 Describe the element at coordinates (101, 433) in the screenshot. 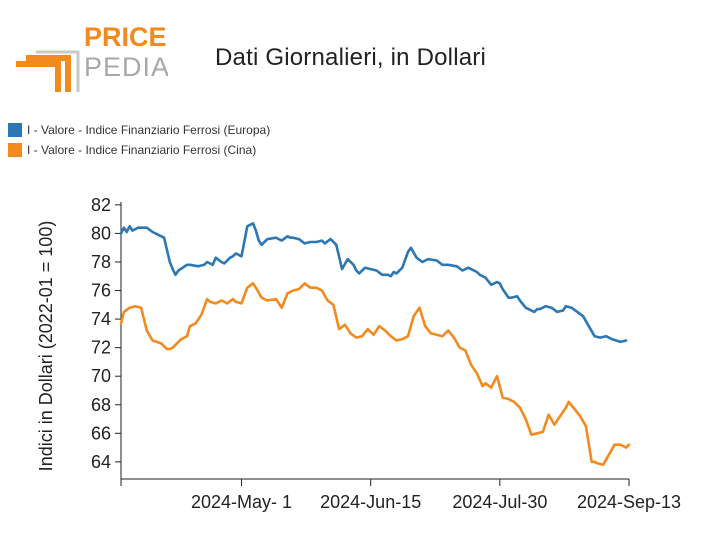

I see `y-tick-label: 66` at that location.